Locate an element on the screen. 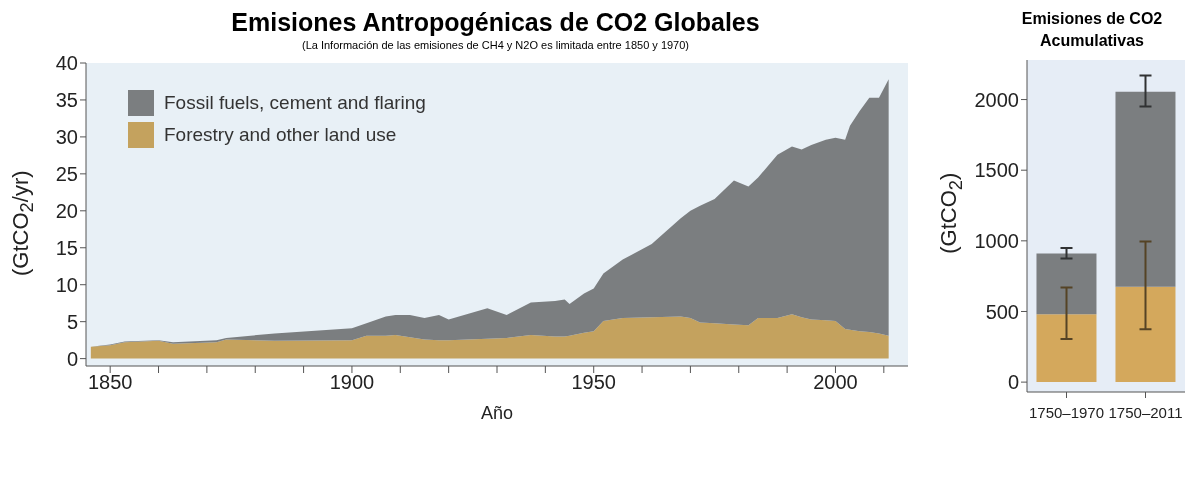 This screenshot has width=1202, height=480. x-tick-label: 1900 is located at coordinates (352, 382).